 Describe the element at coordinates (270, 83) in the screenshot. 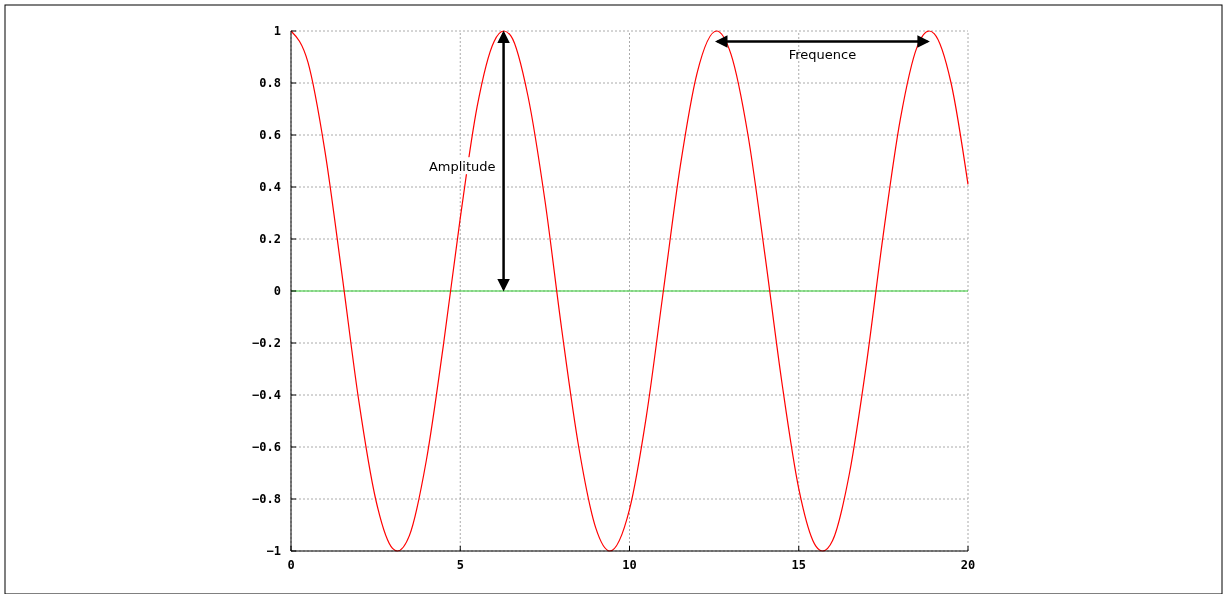

I see `y-tick-label: 0.8` at that location.